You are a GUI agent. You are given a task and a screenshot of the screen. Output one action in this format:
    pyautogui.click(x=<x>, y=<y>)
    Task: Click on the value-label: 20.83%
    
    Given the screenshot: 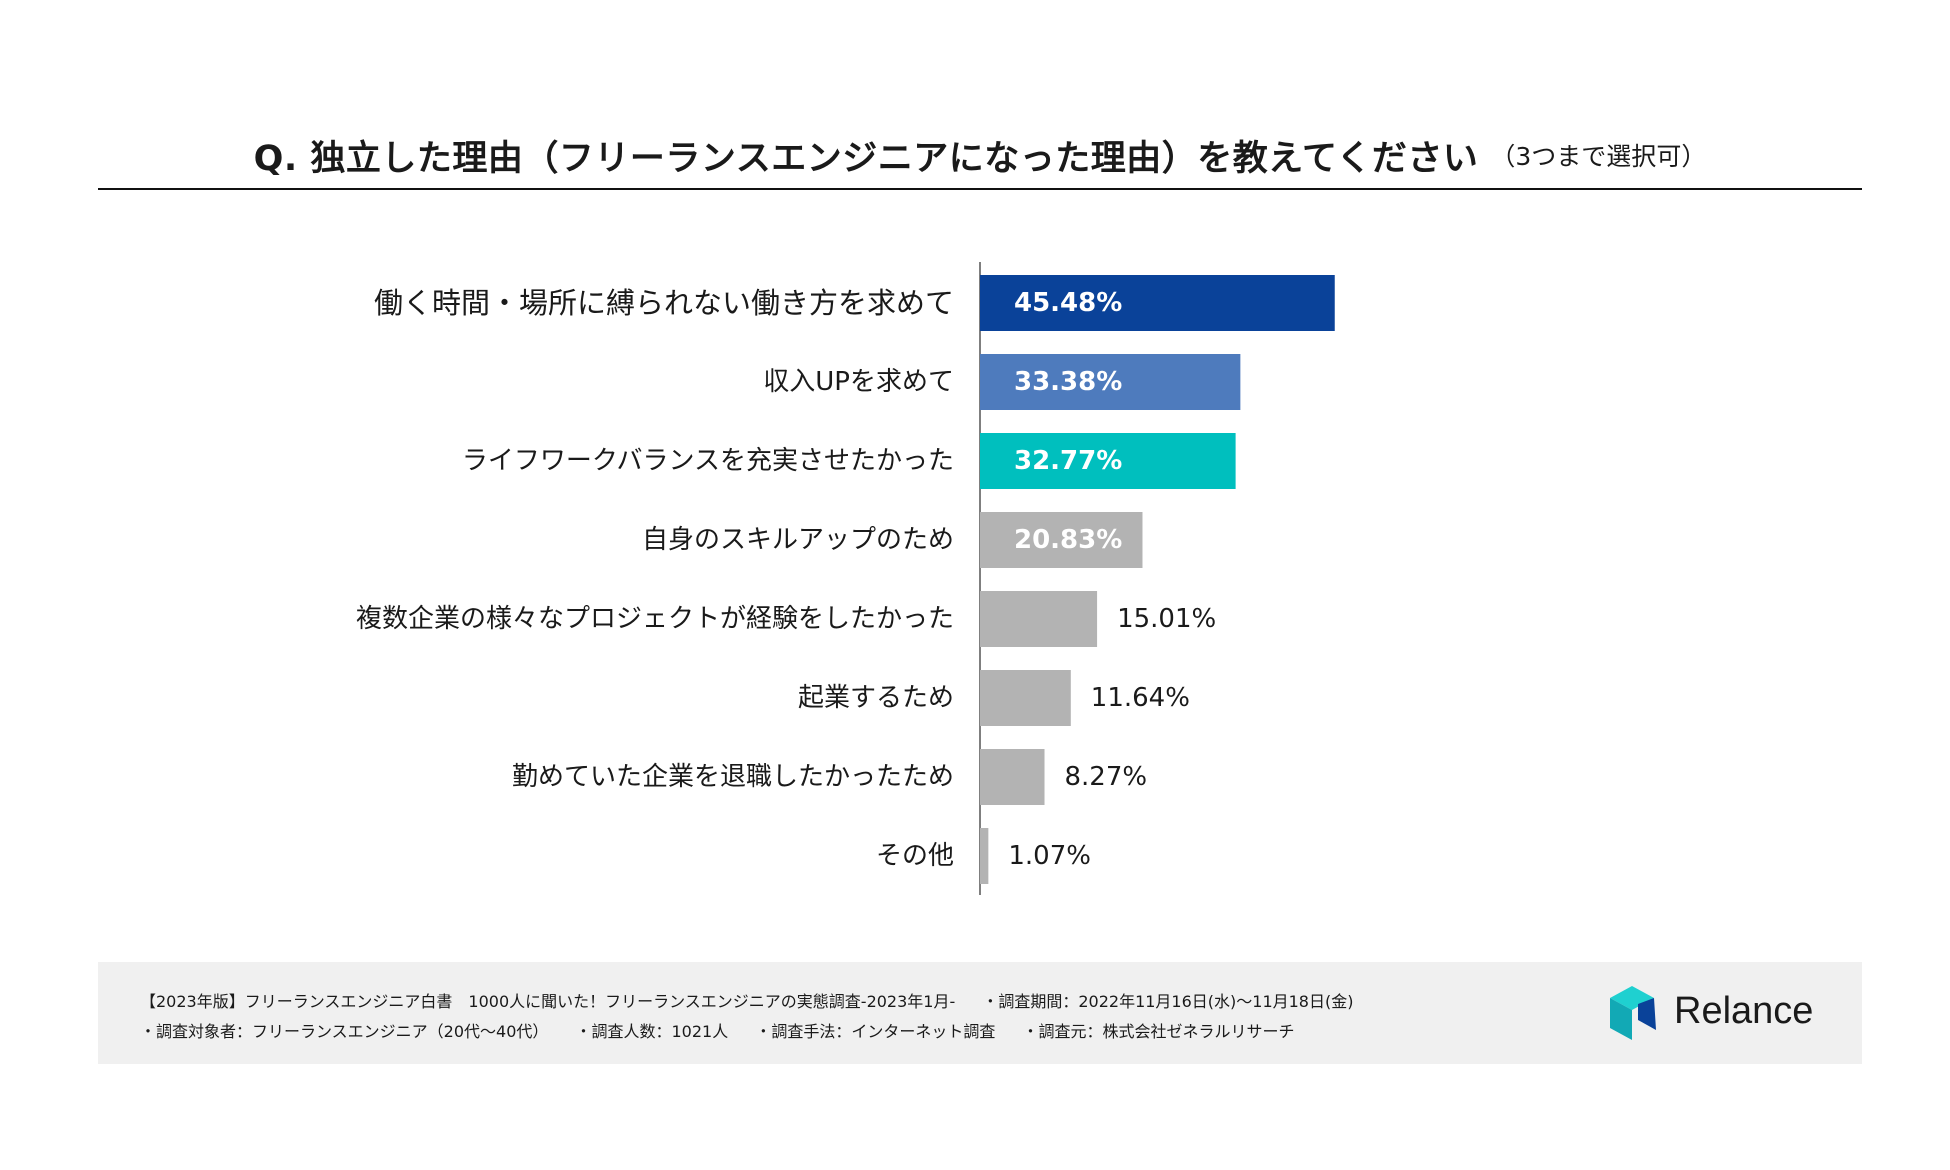 What is the action you would take?
    pyautogui.click(x=1068, y=540)
    